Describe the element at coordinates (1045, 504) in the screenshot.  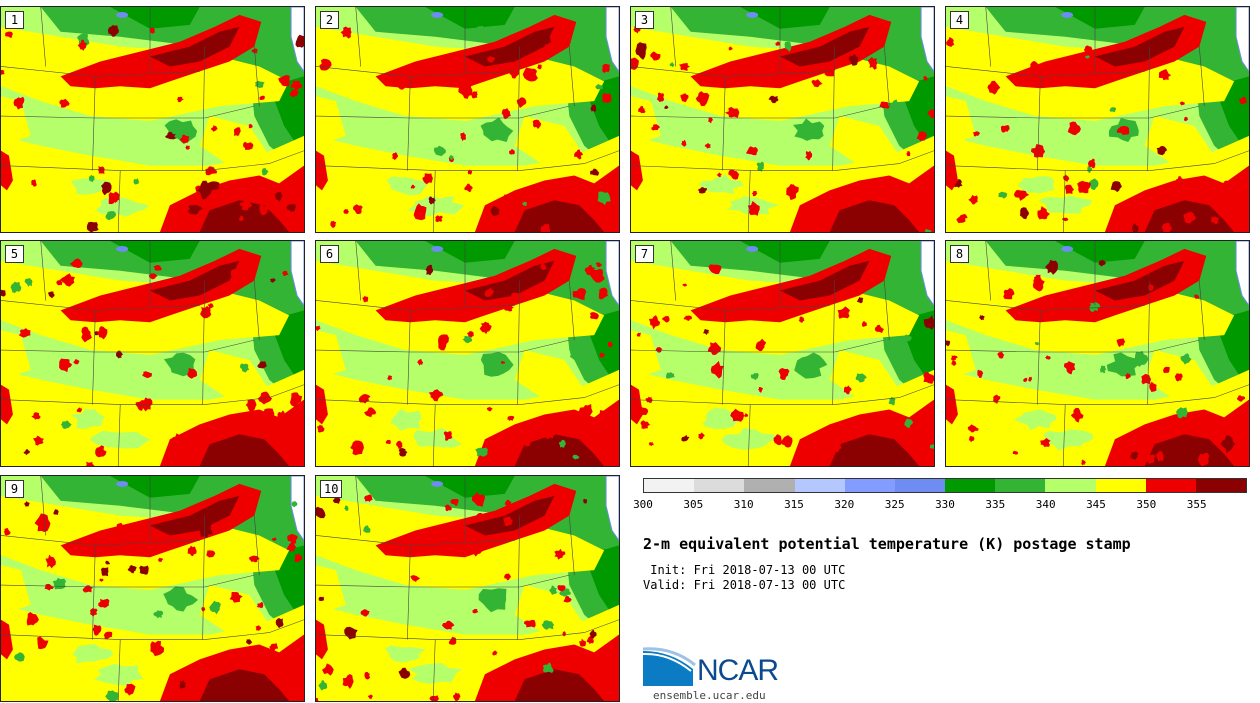
I see `colorbar-tick-label: 340` at that location.